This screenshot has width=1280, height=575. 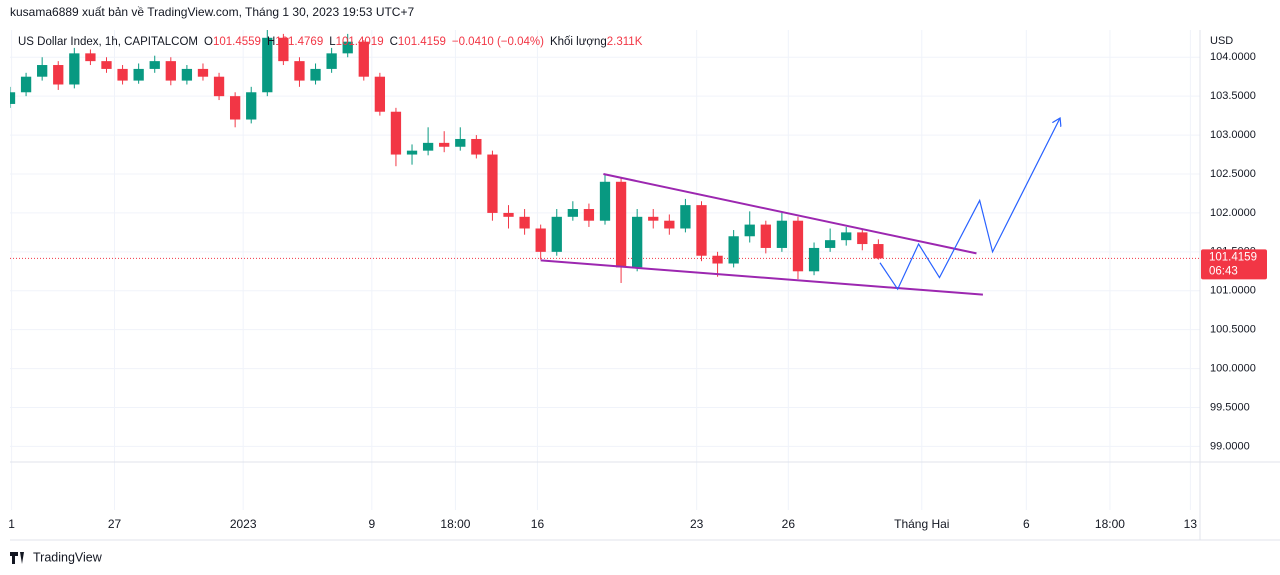 I want to click on last-price-label: 101.4159, so click(x=1233, y=257).